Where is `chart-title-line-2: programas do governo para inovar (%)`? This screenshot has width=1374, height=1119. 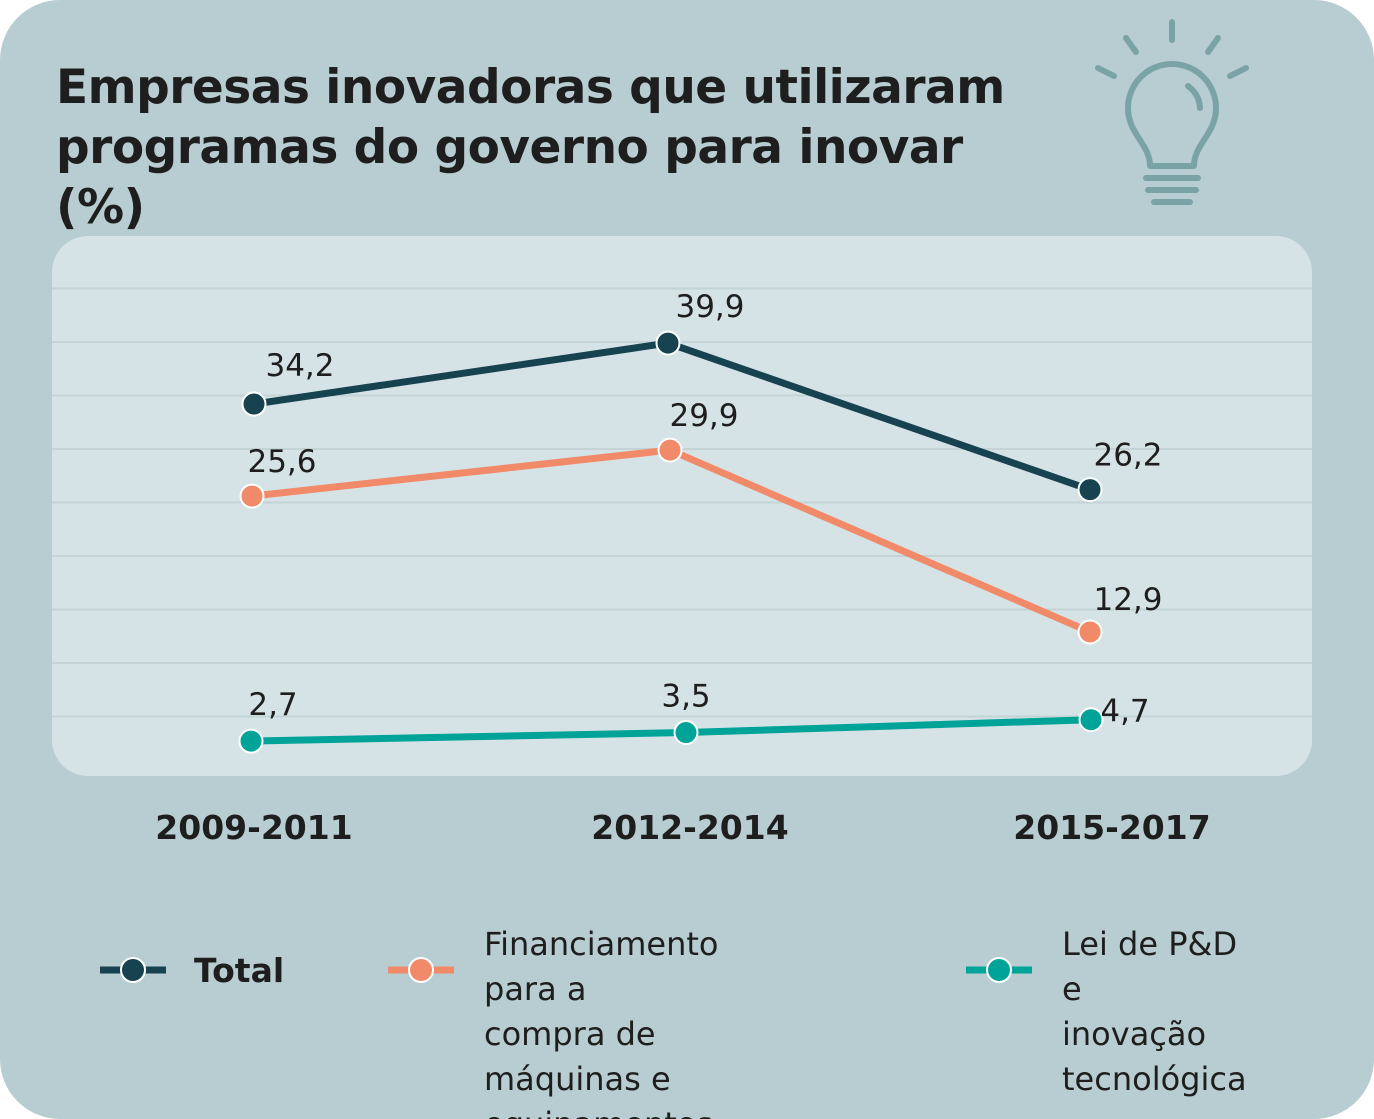 chart-title-line-2: programas do governo para inovar (%) is located at coordinates (509, 177).